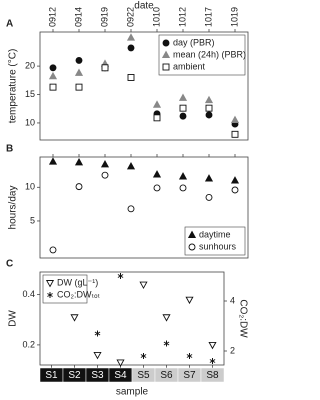  Describe the element at coordinates (132, 392) in the screenshot. I see `x-axis-label: sample` at that location.